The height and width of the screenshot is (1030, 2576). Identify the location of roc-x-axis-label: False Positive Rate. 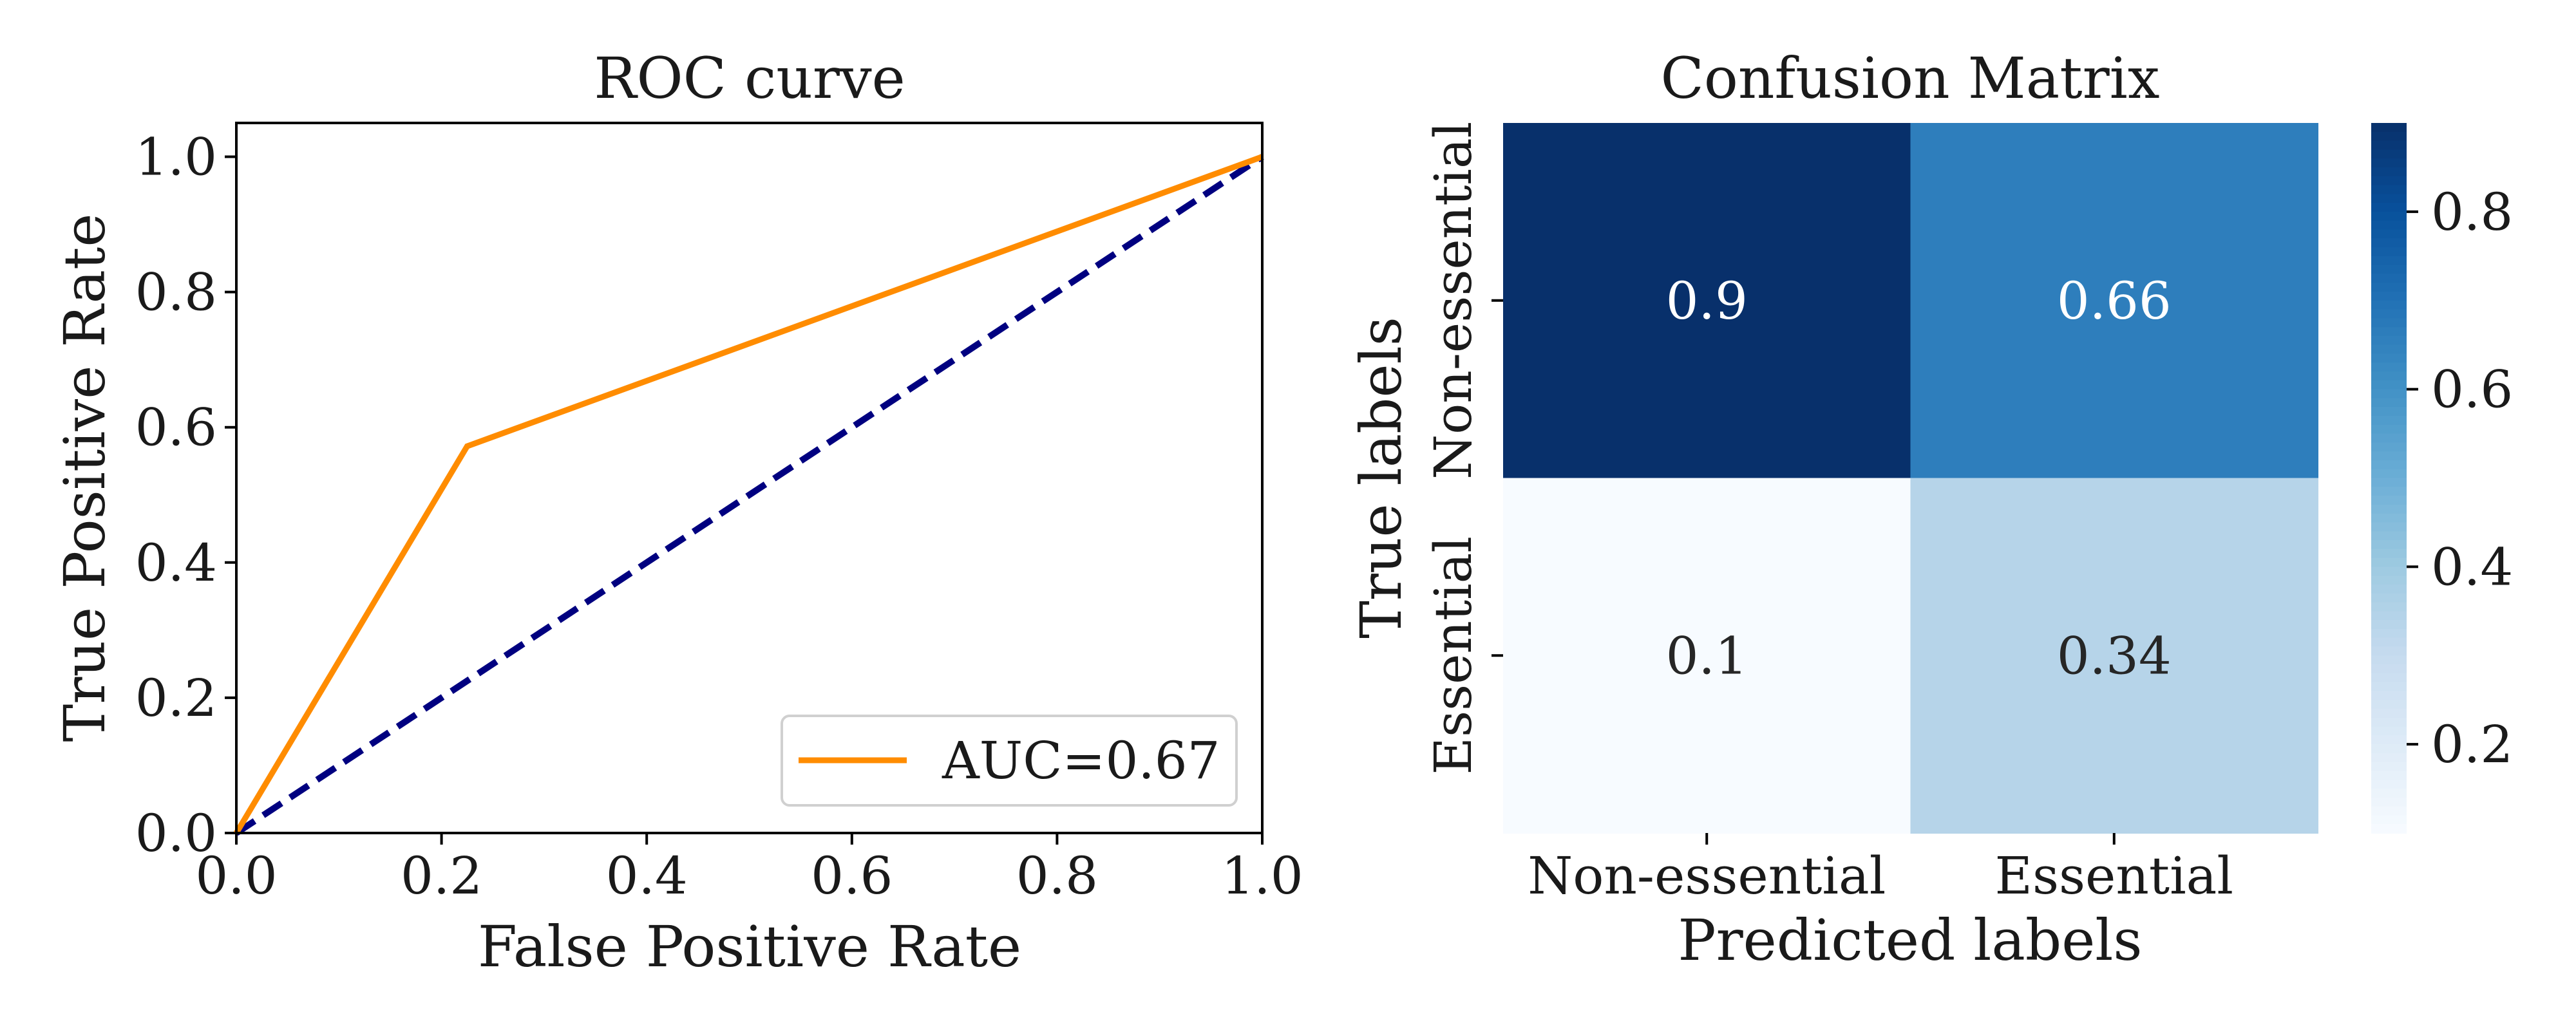
(749, 947).